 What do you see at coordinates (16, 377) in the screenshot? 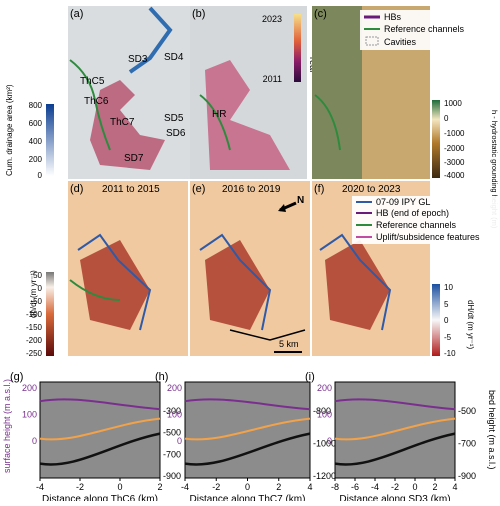
I see `profile-panel-letter-0: (g)` at bounding box center [16, 377].